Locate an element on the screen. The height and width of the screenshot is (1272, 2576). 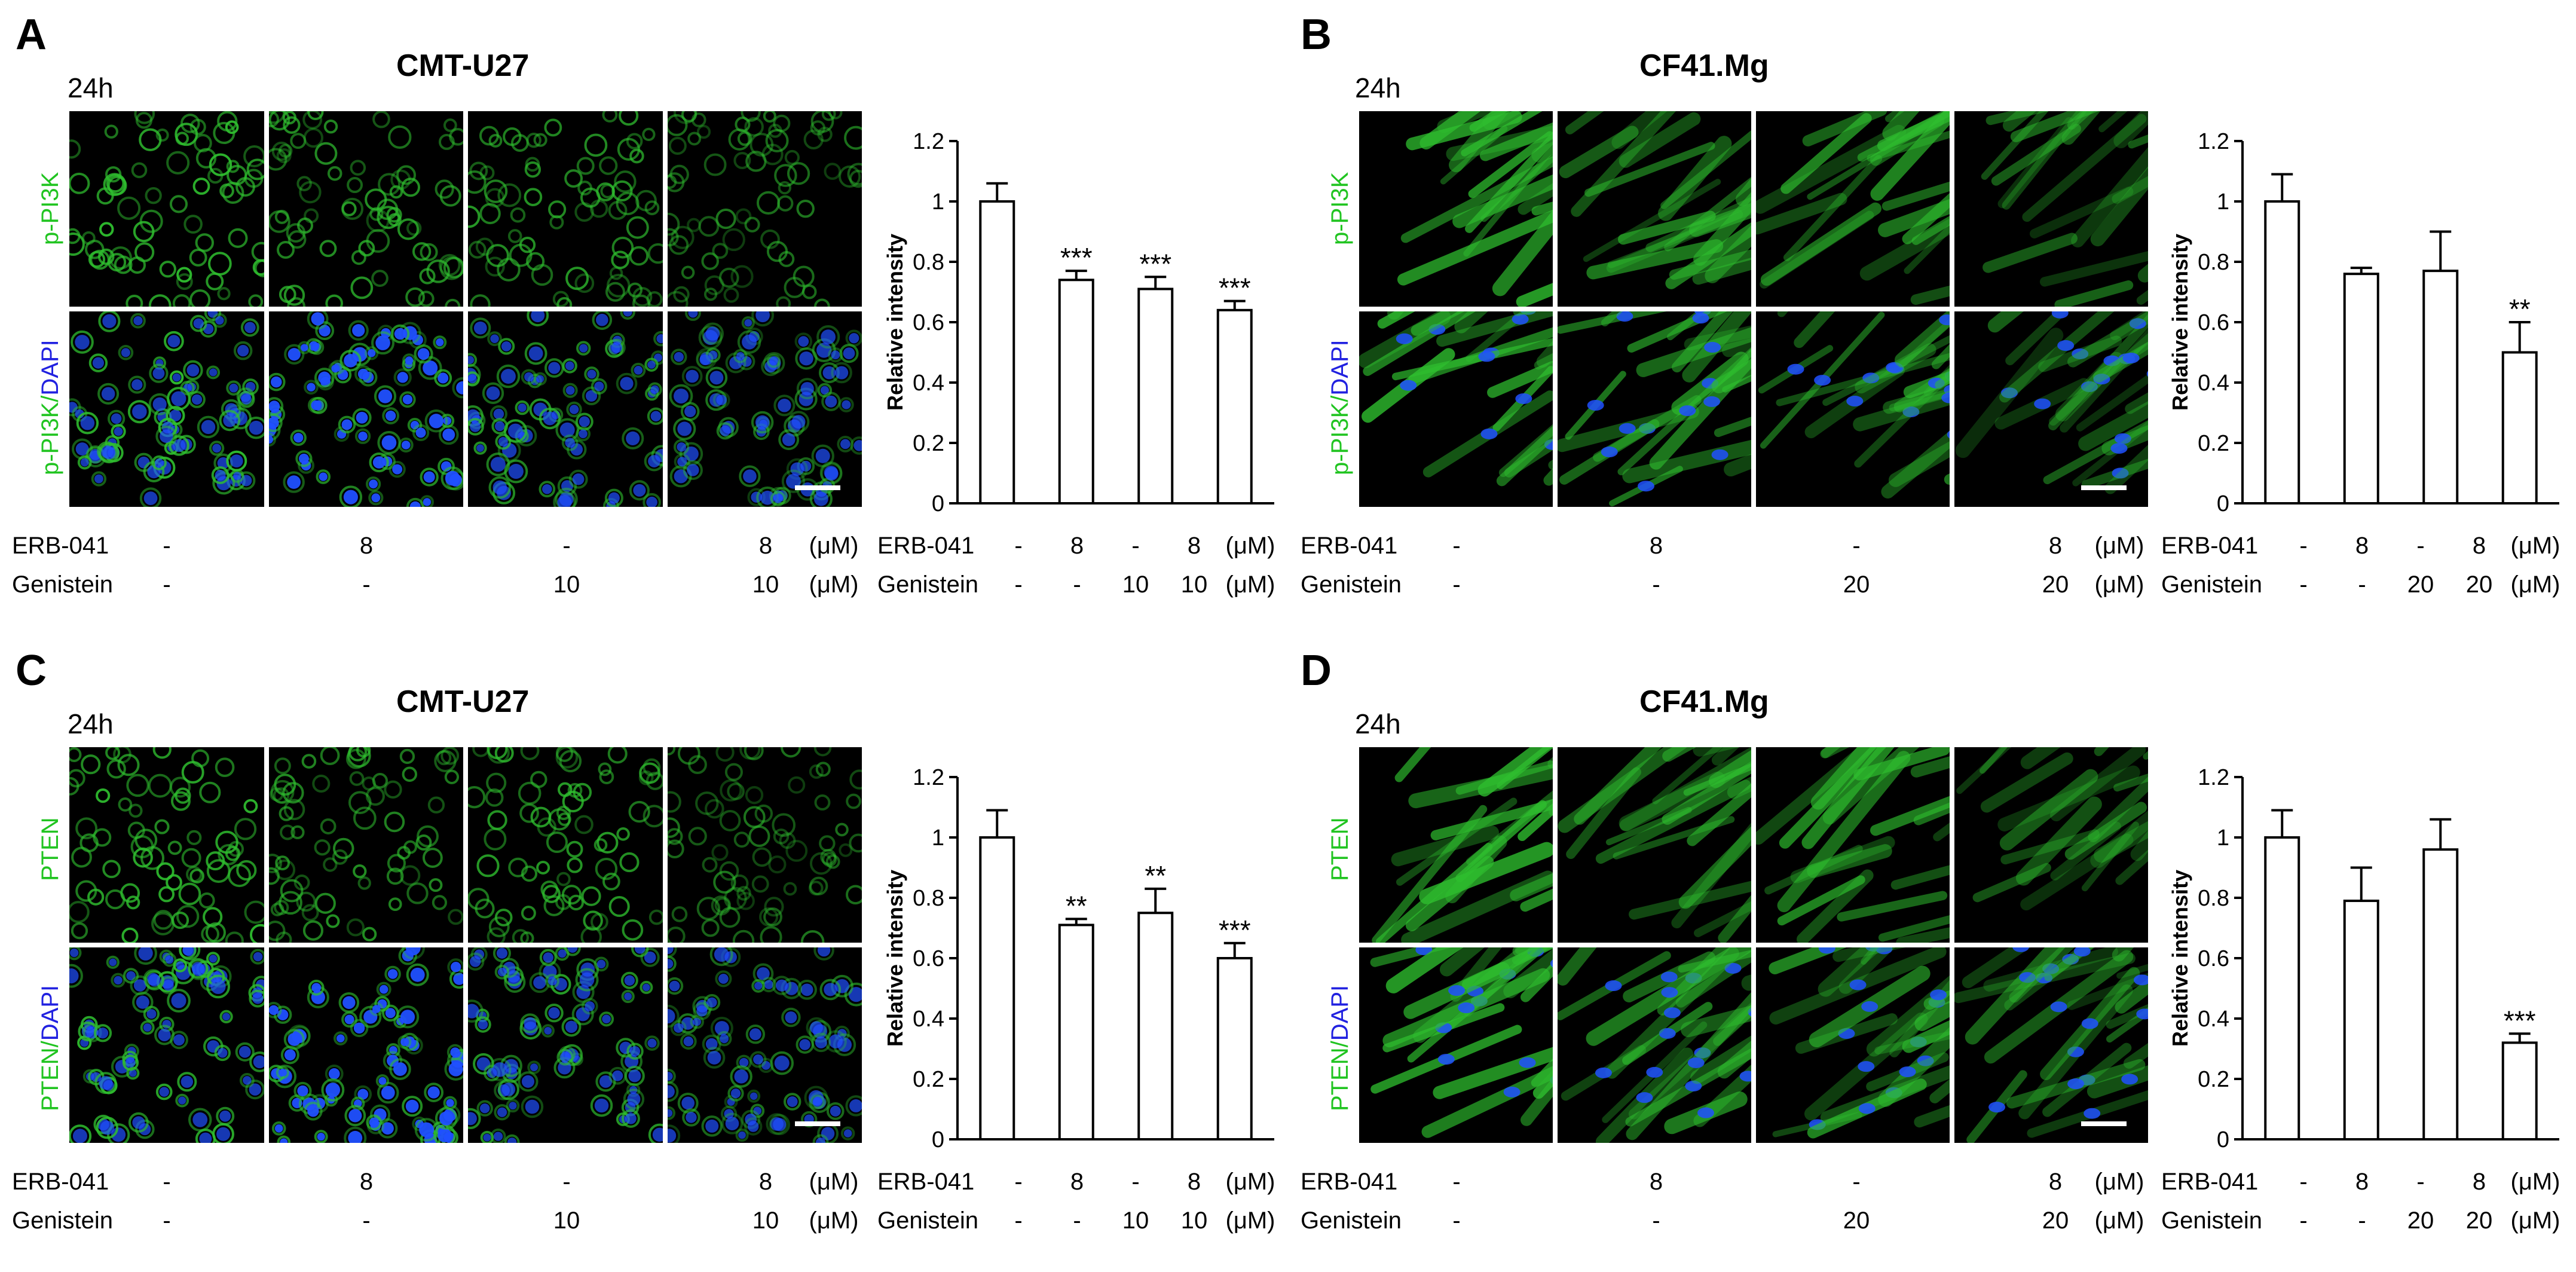
row-label-merge: p-PI3K/DAPI is located at coordinates (50, 408).